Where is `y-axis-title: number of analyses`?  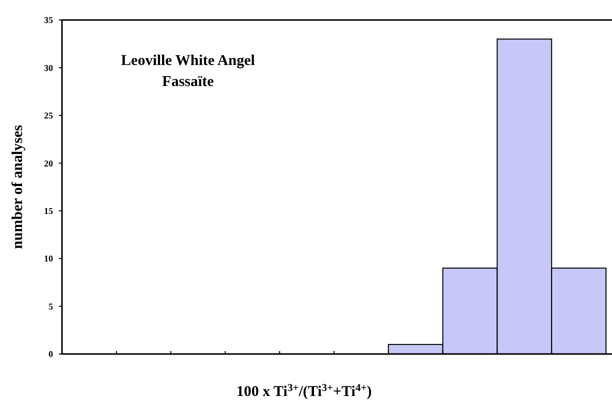 y-axis-title: number of analyses is located at coordinates (18, 186).